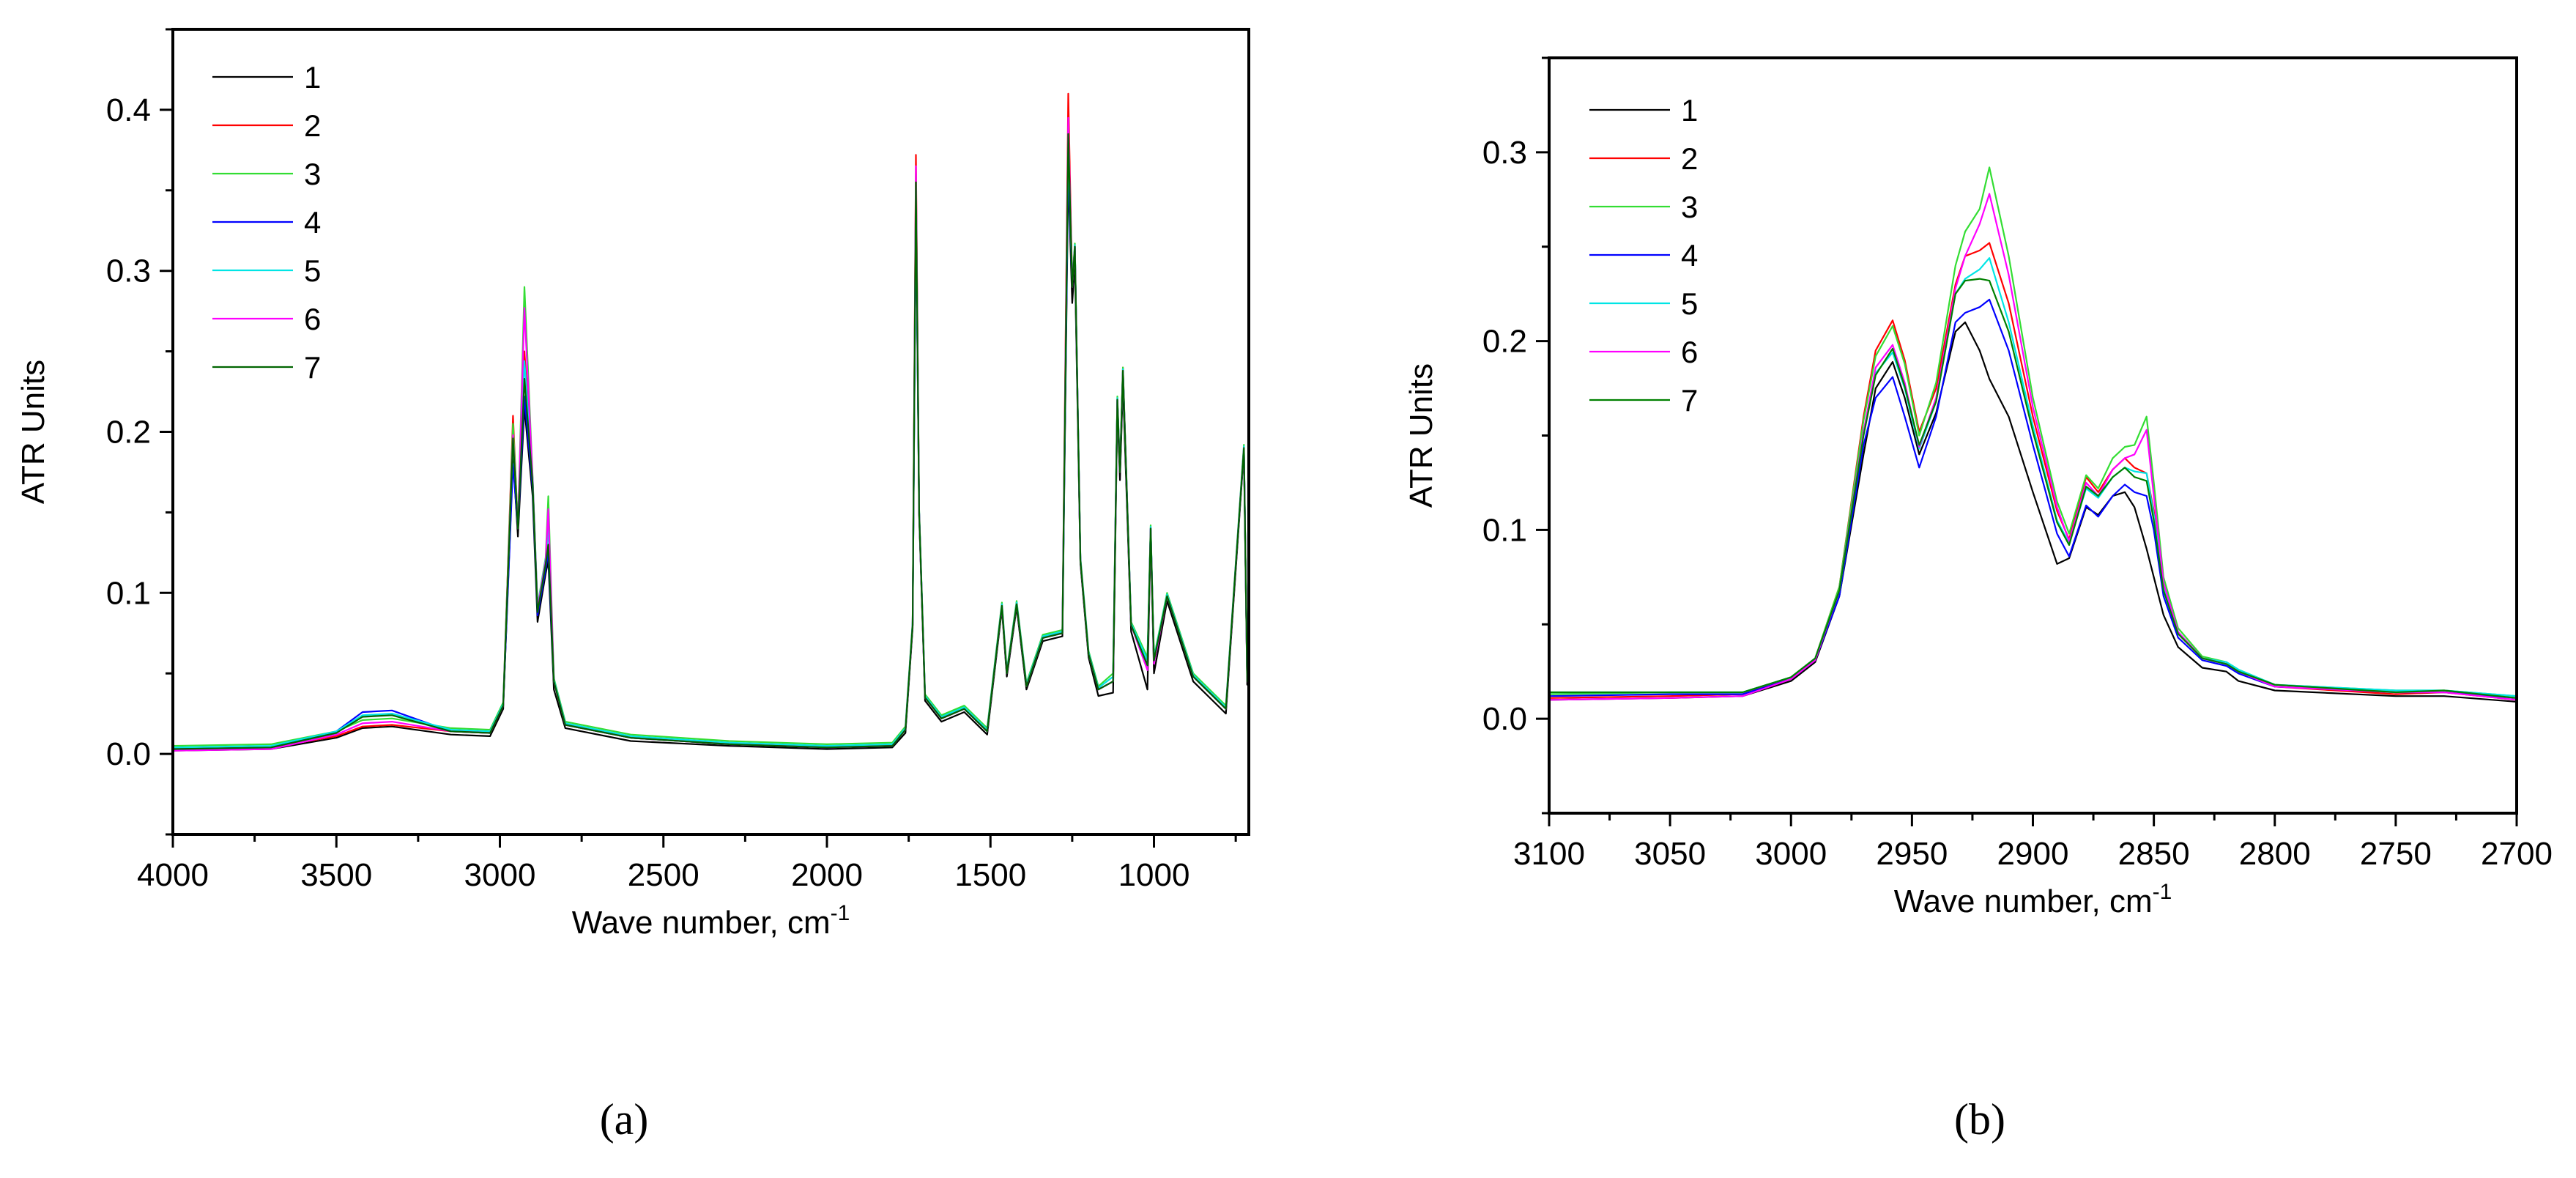  What do you see at coordinates (1154, 875) in the screenshot?
I see `x-tick-label: 1000` at bounding box center [1154, 875].